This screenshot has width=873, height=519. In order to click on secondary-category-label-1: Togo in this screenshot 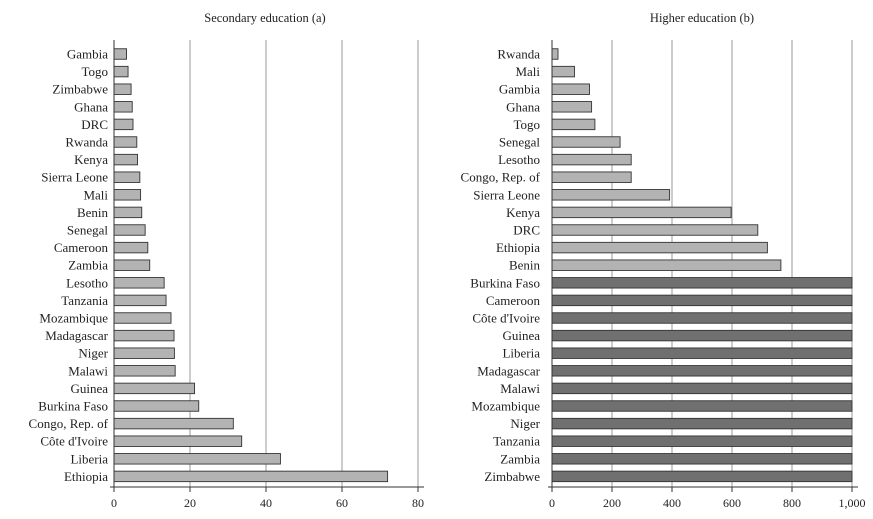, I will do `click(94, 71)`.